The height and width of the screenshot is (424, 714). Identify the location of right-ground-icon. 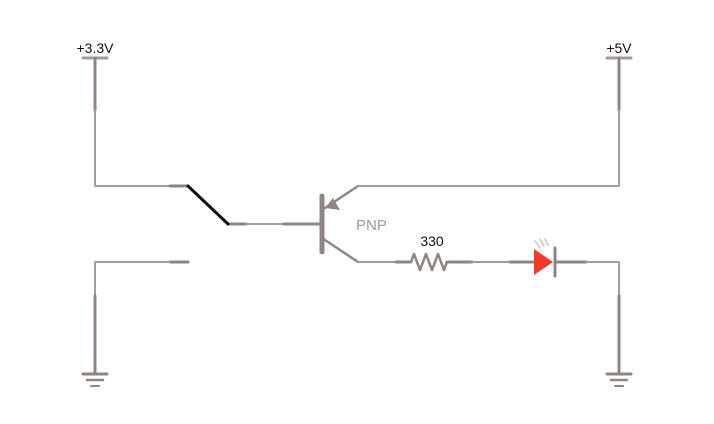
(619, 340).